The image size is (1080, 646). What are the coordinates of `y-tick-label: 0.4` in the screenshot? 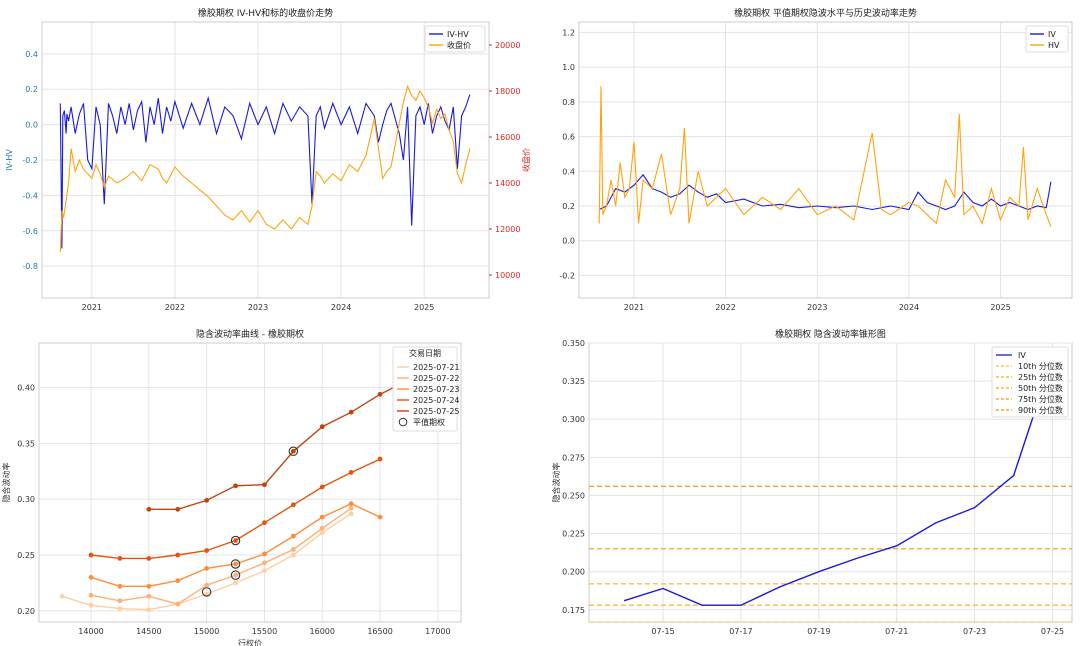 It's located at (568, 171).